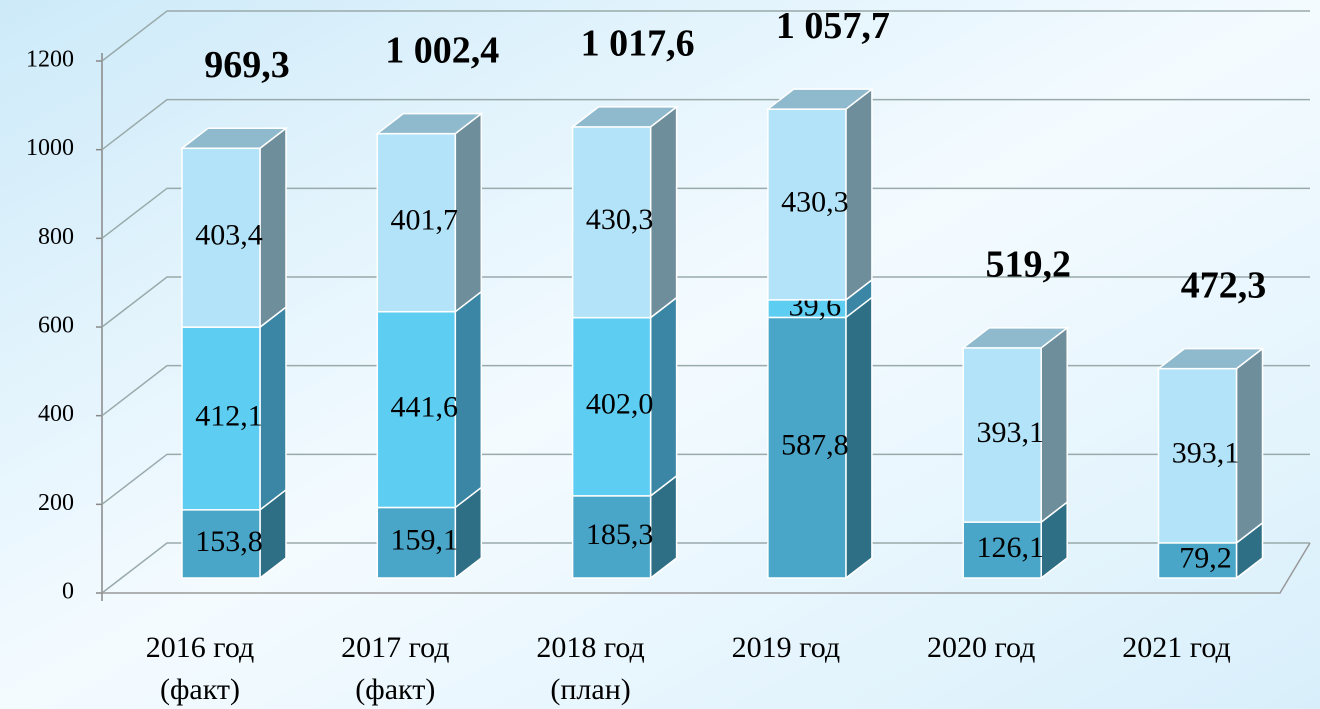 This screenshot has width=1320, height=709. What do you see at coordinates (1028, 265) in the screenshot?
I see `total-label: 519,2` at bounding box center [1028, 265].